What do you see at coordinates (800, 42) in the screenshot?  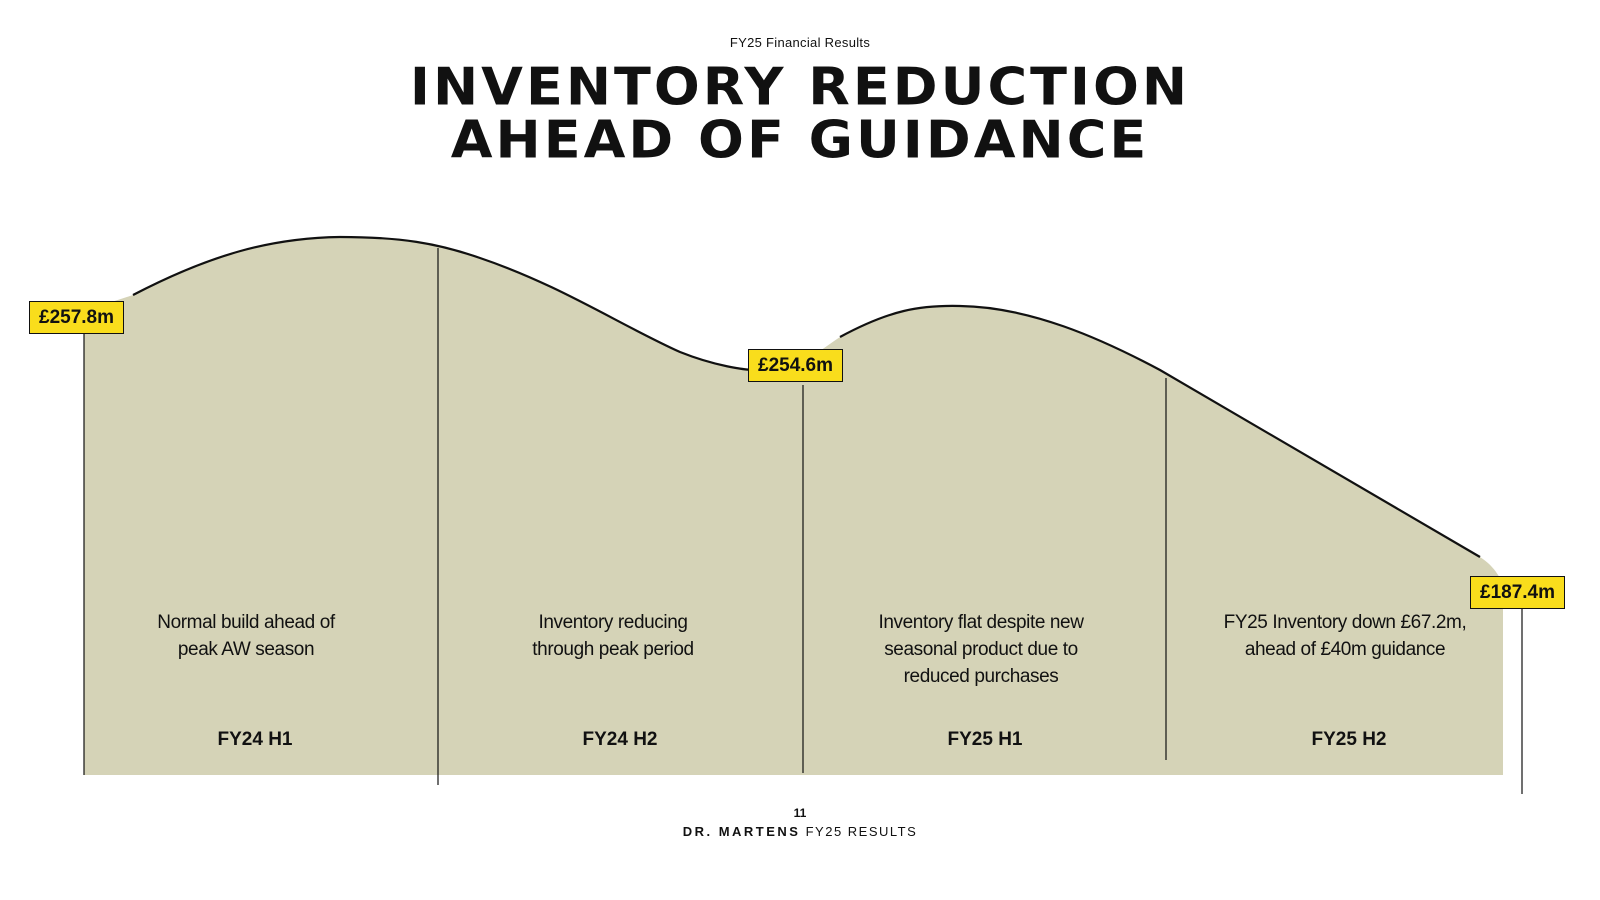 I see `kicker: FY25 Financial Results` at bounding box center [800, 42].